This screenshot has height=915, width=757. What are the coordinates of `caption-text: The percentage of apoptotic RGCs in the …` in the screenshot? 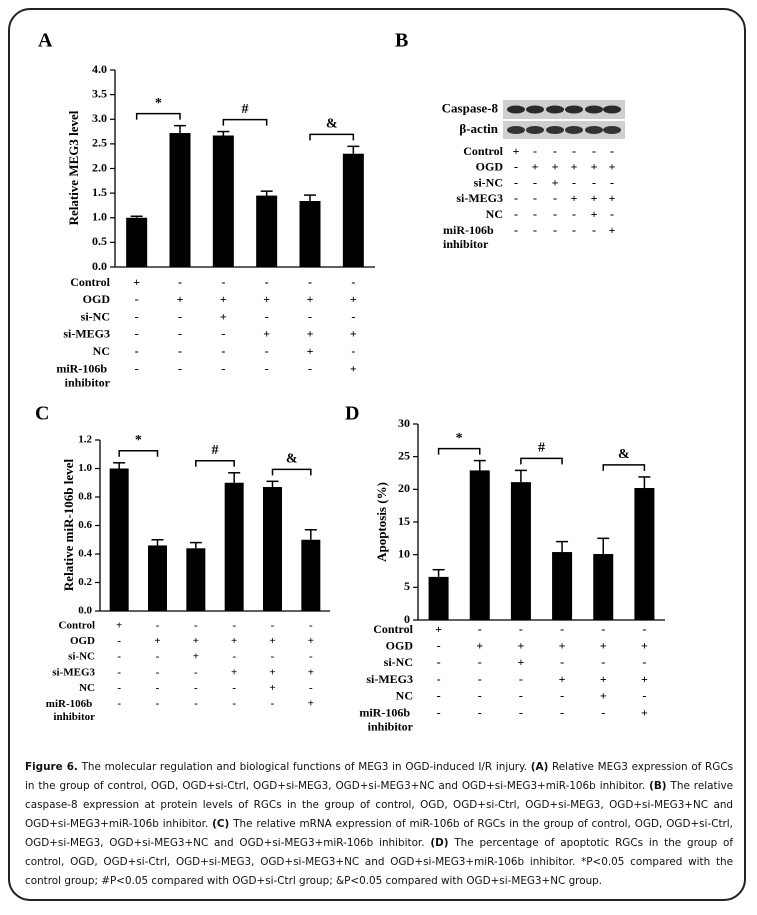 It's located at (379, 862).